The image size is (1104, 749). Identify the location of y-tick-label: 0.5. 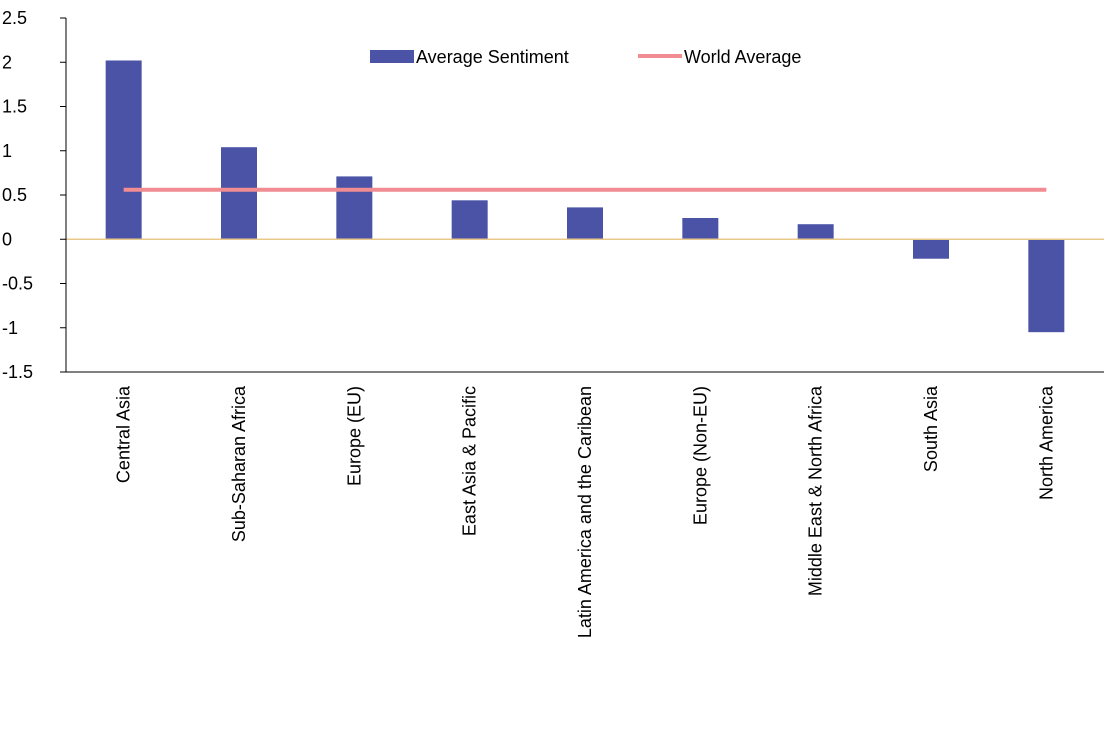
(14, 195).